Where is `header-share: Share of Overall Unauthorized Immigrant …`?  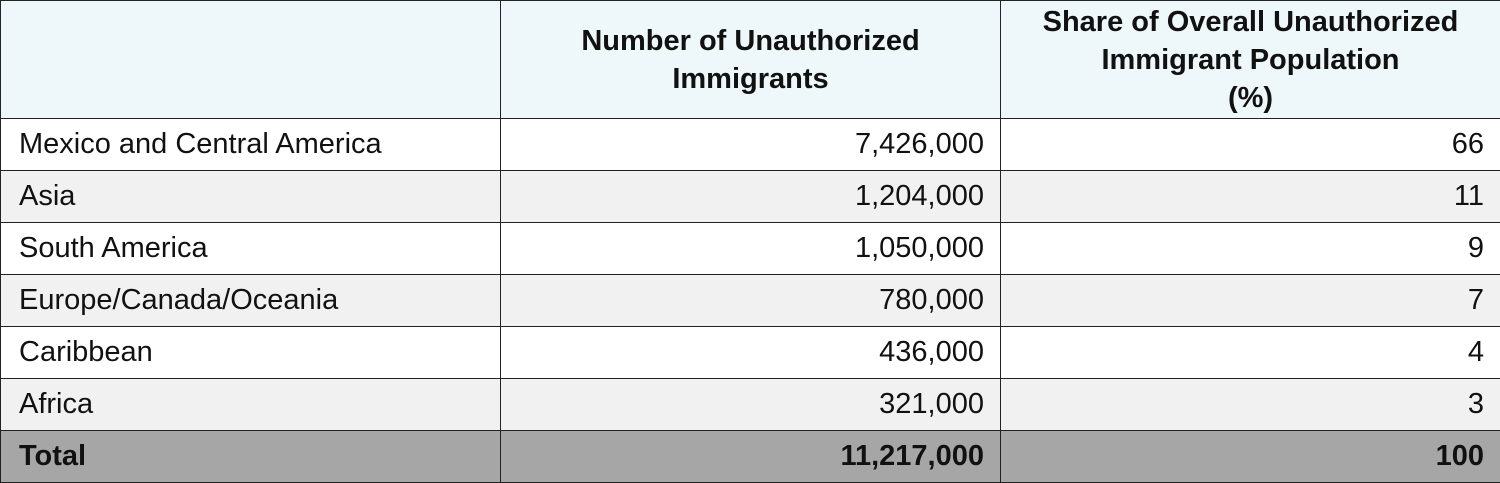 header-share: Share of Overall Unauthorized Immigrant … is located at coordinates (1250, 59).